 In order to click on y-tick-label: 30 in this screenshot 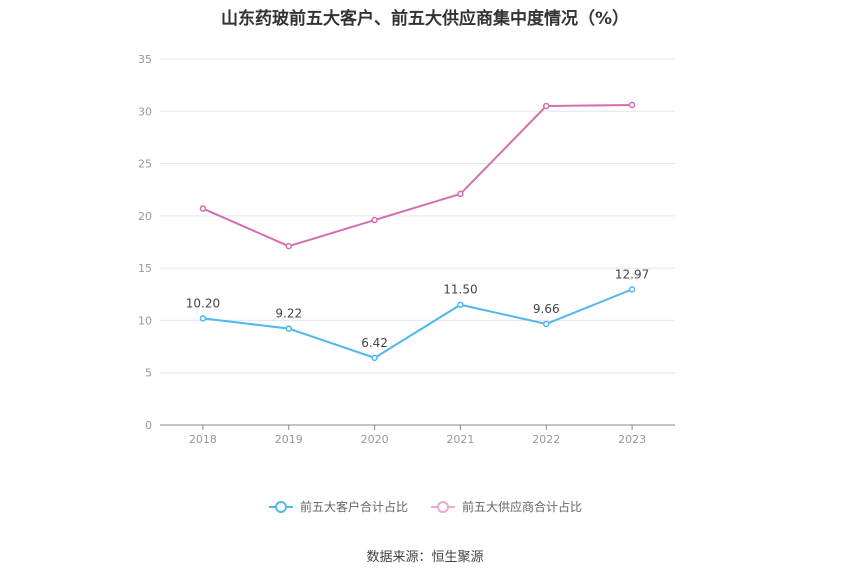, I will do `click(145, 111)`.